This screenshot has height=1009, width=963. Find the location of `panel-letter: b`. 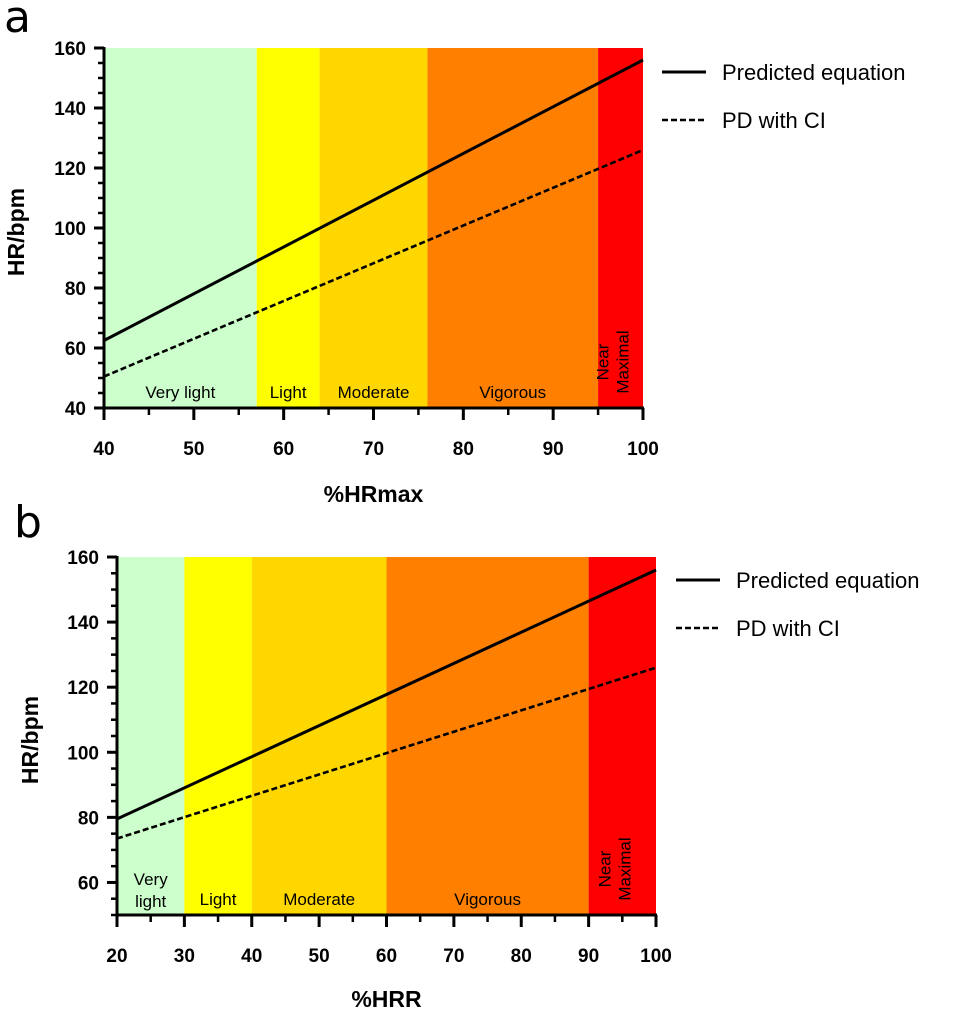

panel-letter: b is located at coordinates (28, 522).